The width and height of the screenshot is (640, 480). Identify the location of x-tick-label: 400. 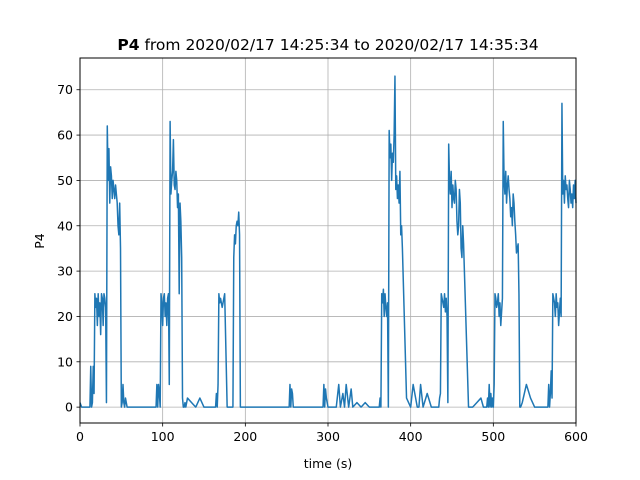
(411, 436).